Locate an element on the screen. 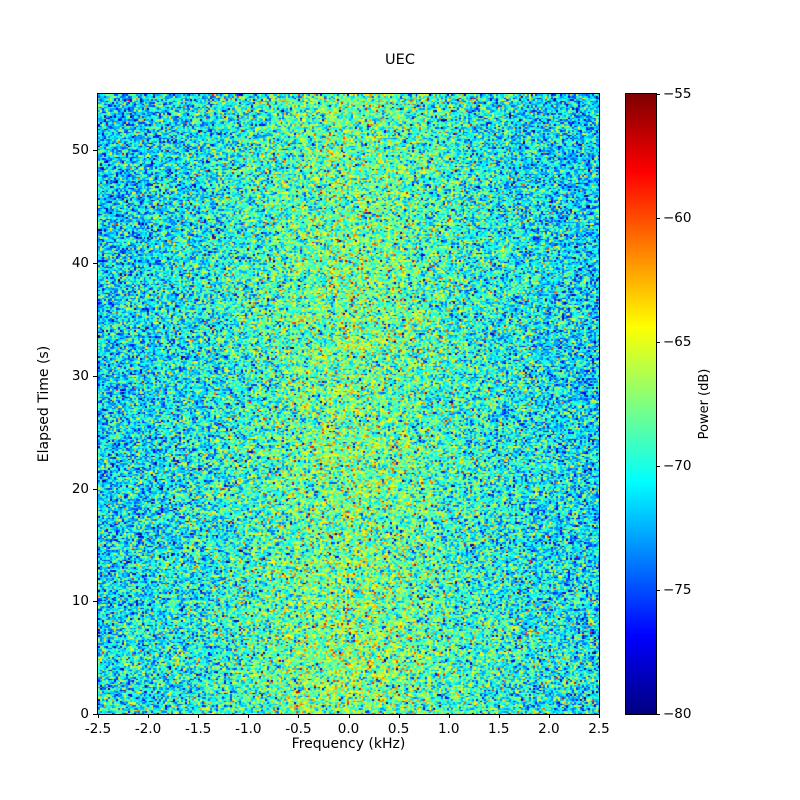 The width and height of the screenshot is (800, 800). x-axis-label: Frequency (kHz) is located at coordinates (348, 744).